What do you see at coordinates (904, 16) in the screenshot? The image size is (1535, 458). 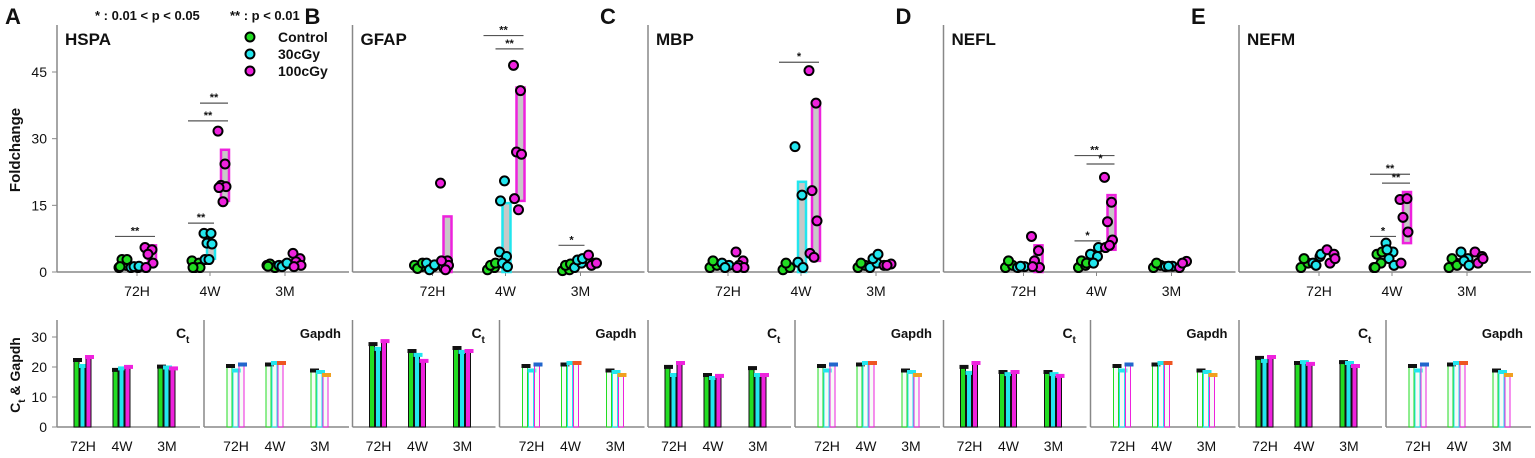 I see `panel-letter: D` at bounding box center [904, 16].